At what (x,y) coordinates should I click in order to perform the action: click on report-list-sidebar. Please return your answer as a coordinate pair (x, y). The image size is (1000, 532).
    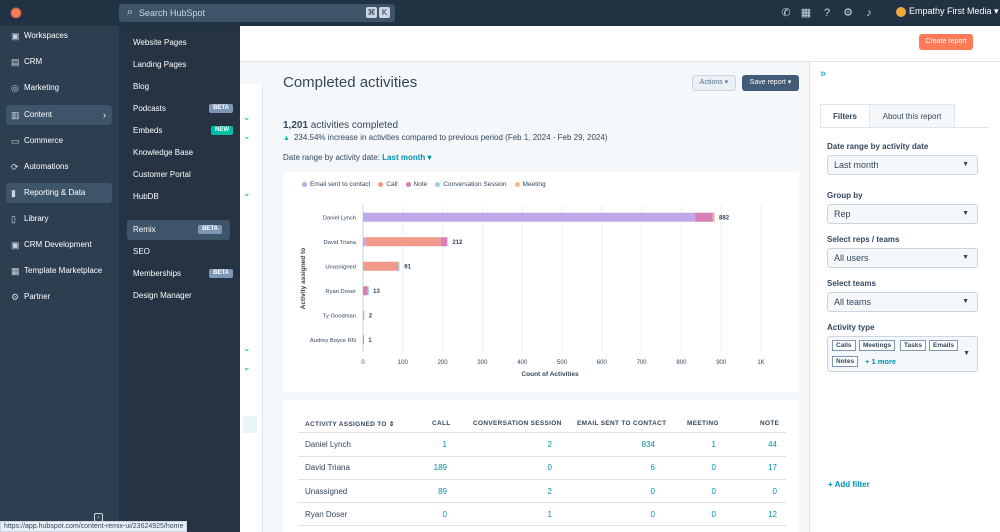
    Looking at the image, I should click on (251, 308).